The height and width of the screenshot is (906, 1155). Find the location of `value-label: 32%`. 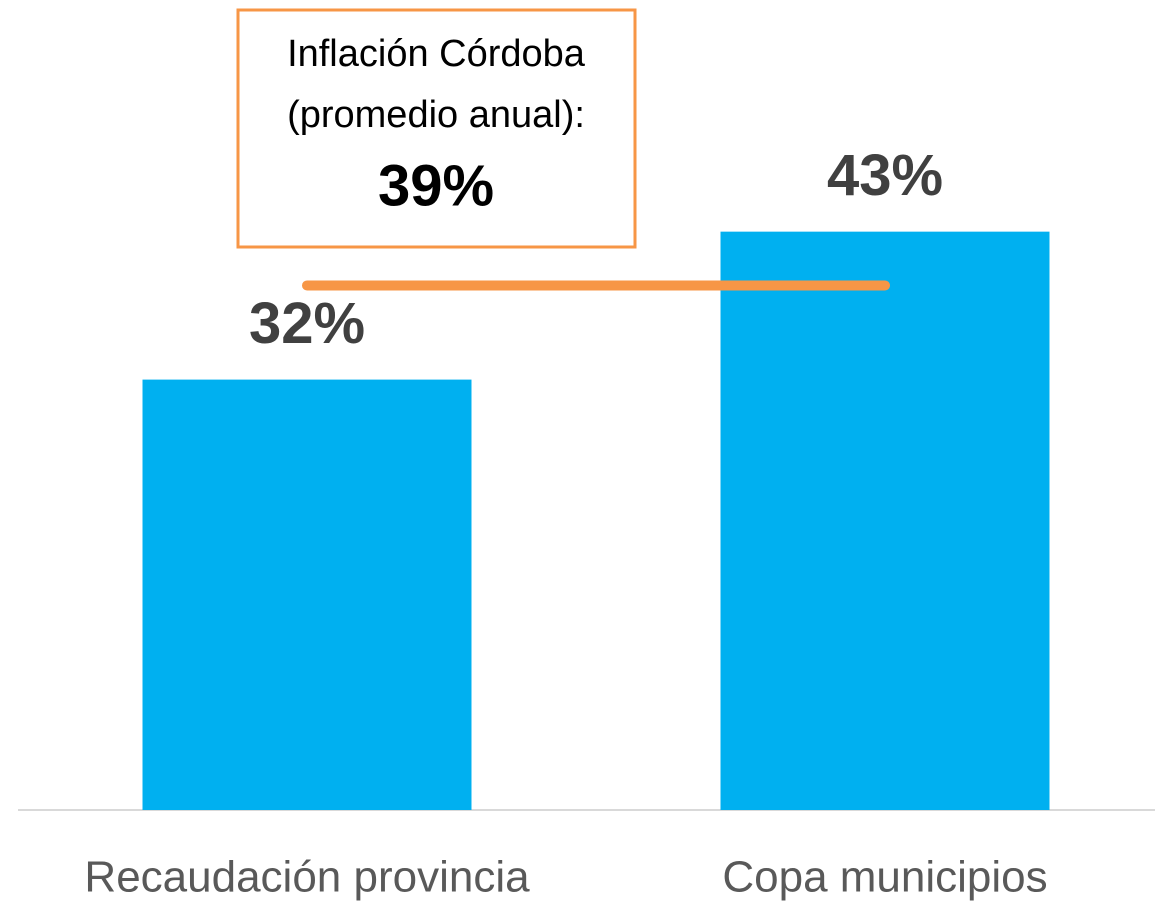

value-label: 32% is located at coordinates (307, 323).